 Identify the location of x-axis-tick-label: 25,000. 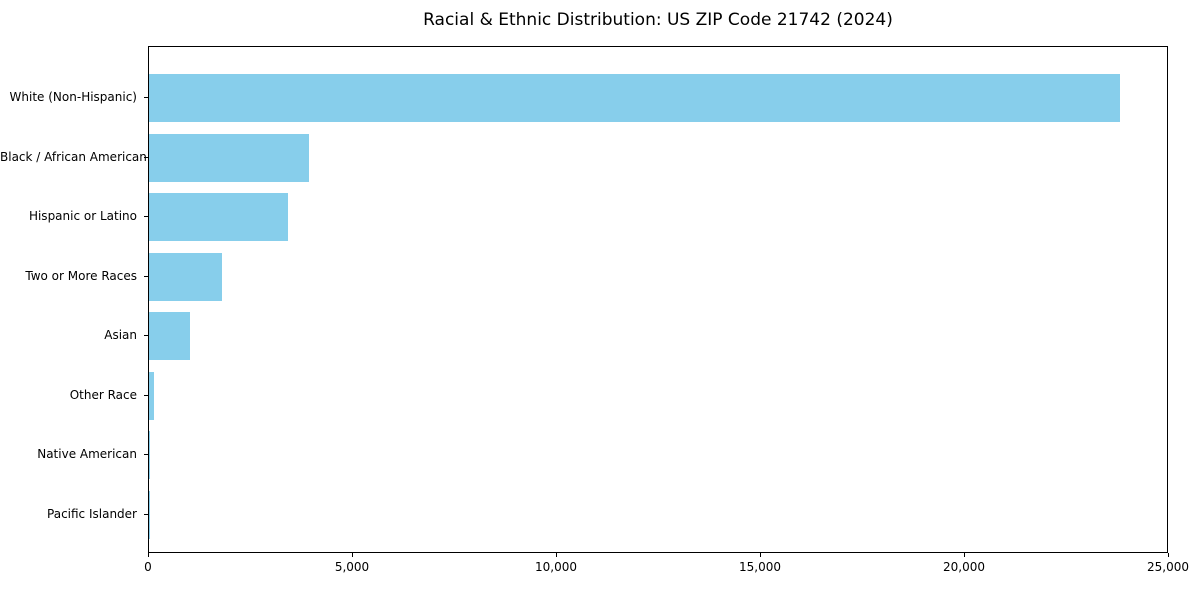
(1168, 567).